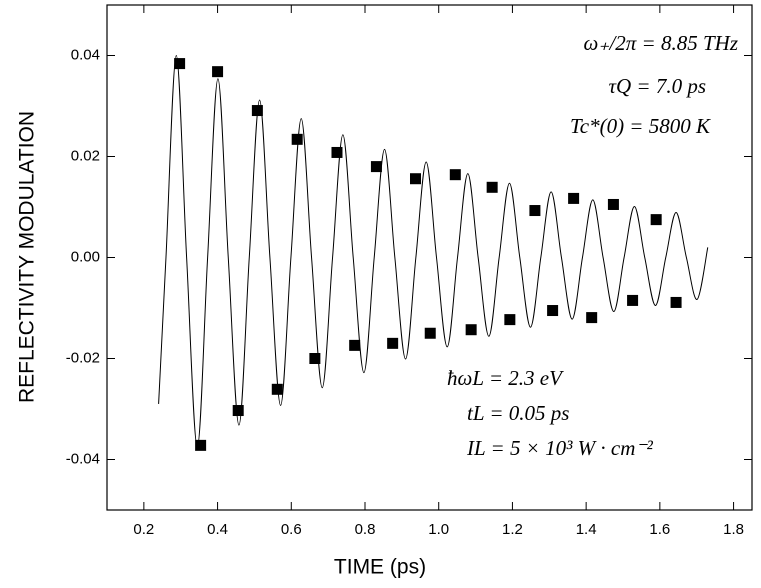 Image resolution: width=761 pixels, height=588 pixels. I want to click on y-tick-label: 0.00, so click(85, 256).